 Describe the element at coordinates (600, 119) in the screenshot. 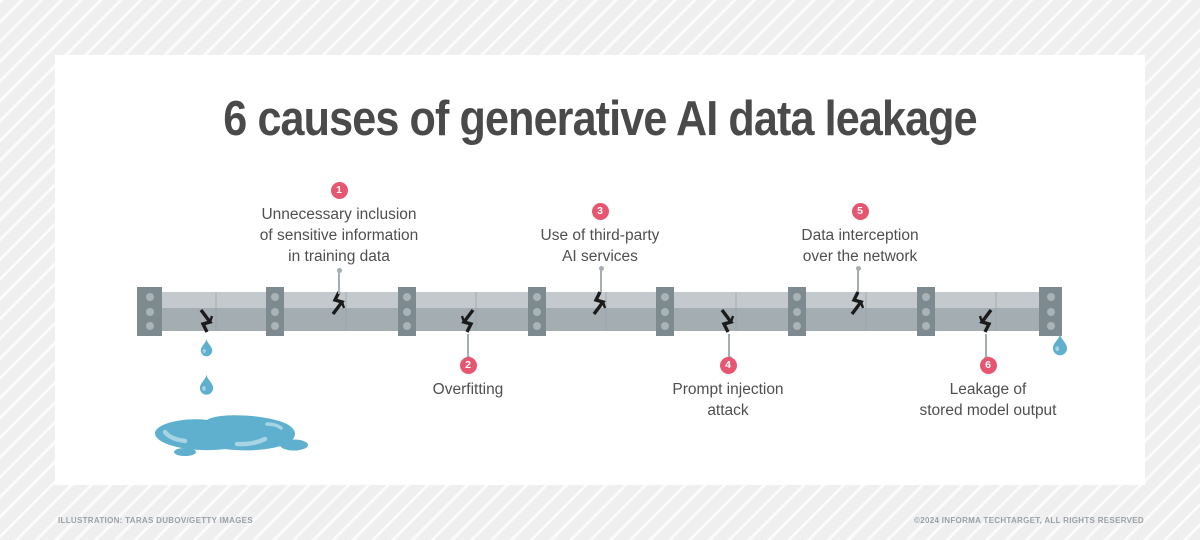

I see `page-title: 6 causes of generative AI data leakage` at that location.